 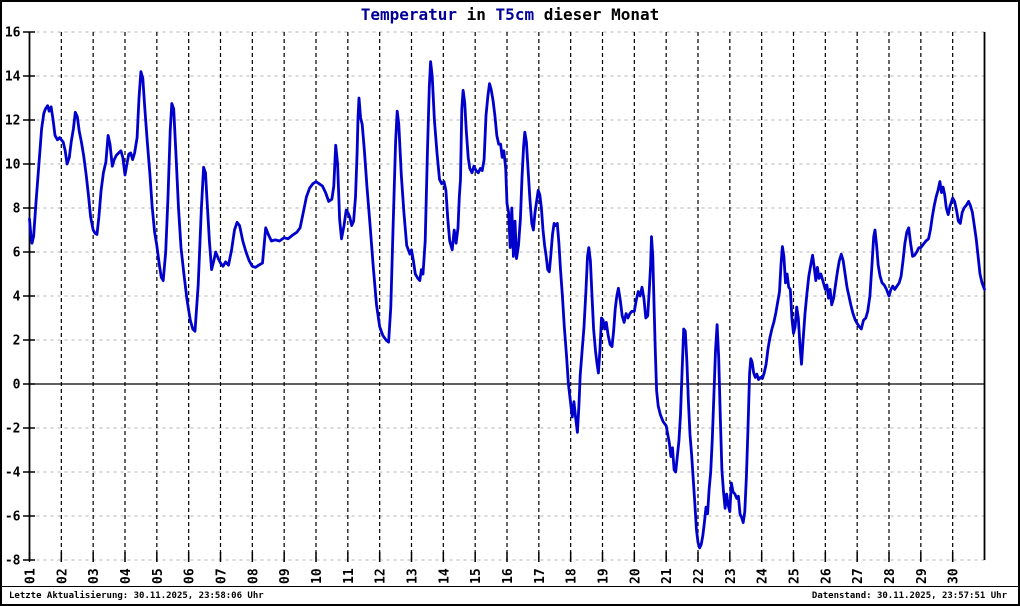 What do you see at coordinates (667, 576) in the screenshot?
I see `x-tick-label: 21` at bounding box center [667, 576].